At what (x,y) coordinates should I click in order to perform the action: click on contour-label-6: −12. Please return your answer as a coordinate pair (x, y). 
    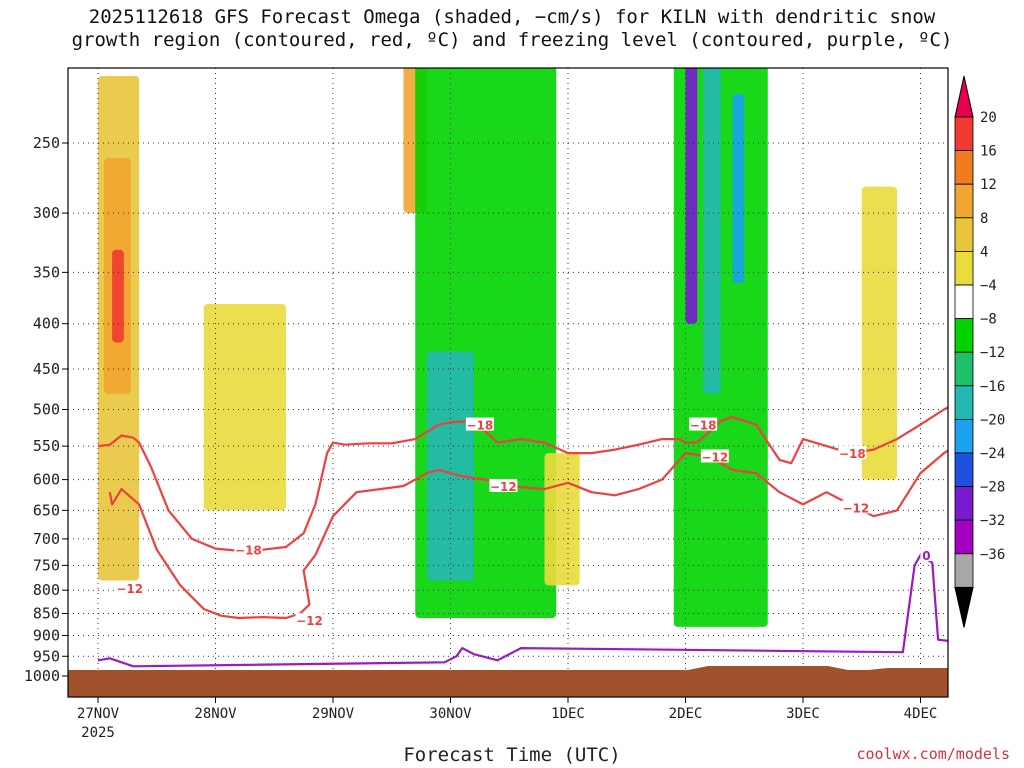
    Looking at the image, I should click on (503, 487).